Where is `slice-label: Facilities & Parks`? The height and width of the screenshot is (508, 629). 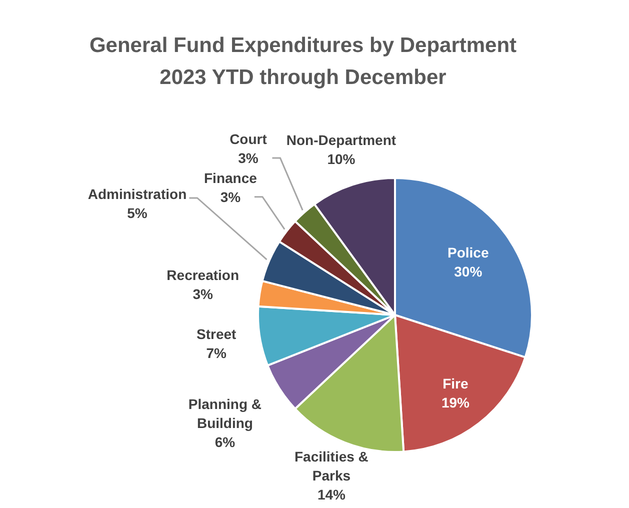 slice-label: Facilities & Parks is located at coordinates (331, 466).